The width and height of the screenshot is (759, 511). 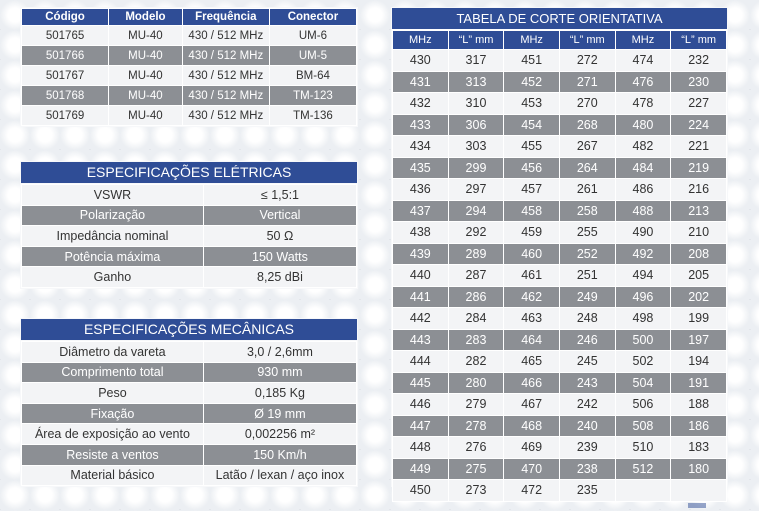 I want to click on table-cell: 470, so click(x=531, y=468).